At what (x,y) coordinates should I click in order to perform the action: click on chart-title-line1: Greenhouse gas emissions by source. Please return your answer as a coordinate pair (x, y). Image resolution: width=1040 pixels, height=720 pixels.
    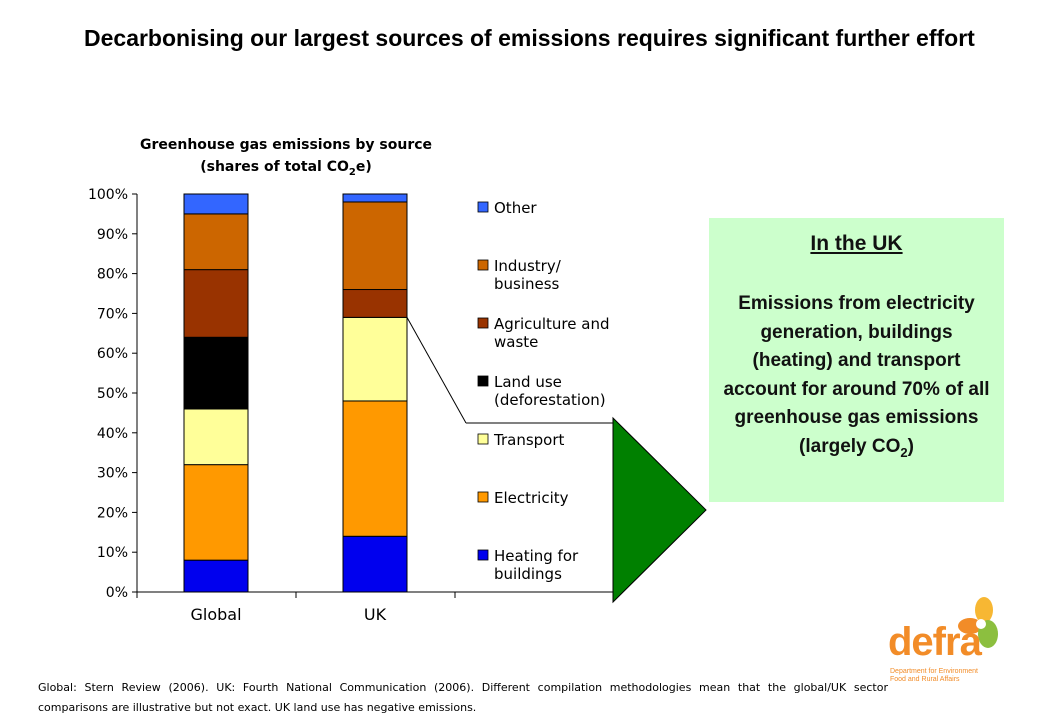
    Looking at the image, I should click on (286, 145).